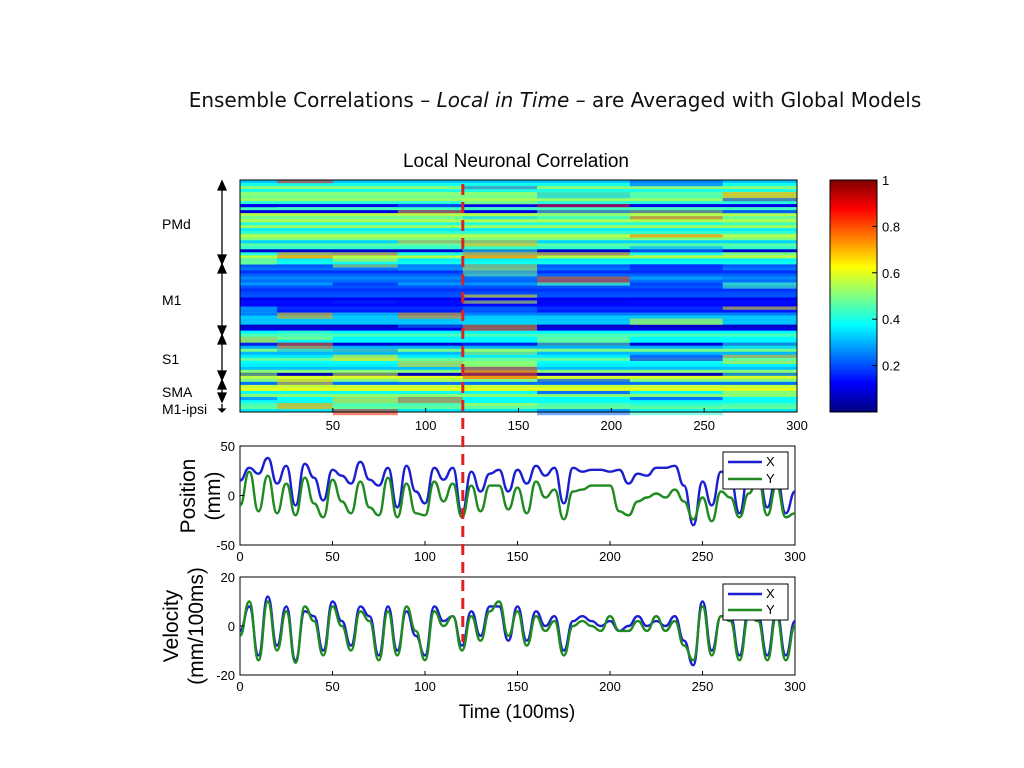  I want to click on heatmap-x-tick-label: 150, so click(519, 425).